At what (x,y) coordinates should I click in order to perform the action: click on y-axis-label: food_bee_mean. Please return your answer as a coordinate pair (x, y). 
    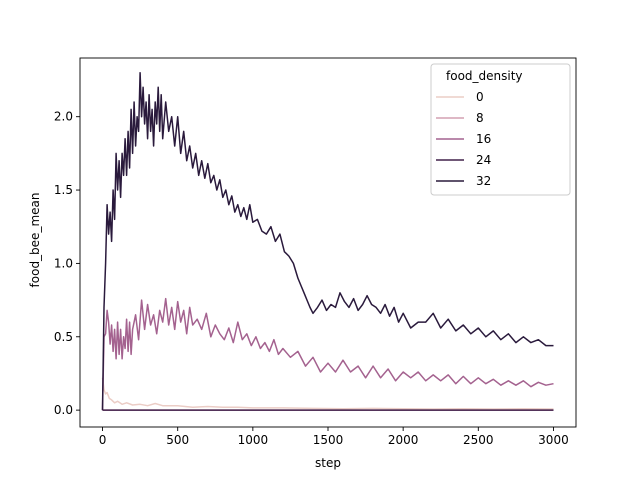
    Looking at the image, I should click on (35, 240).